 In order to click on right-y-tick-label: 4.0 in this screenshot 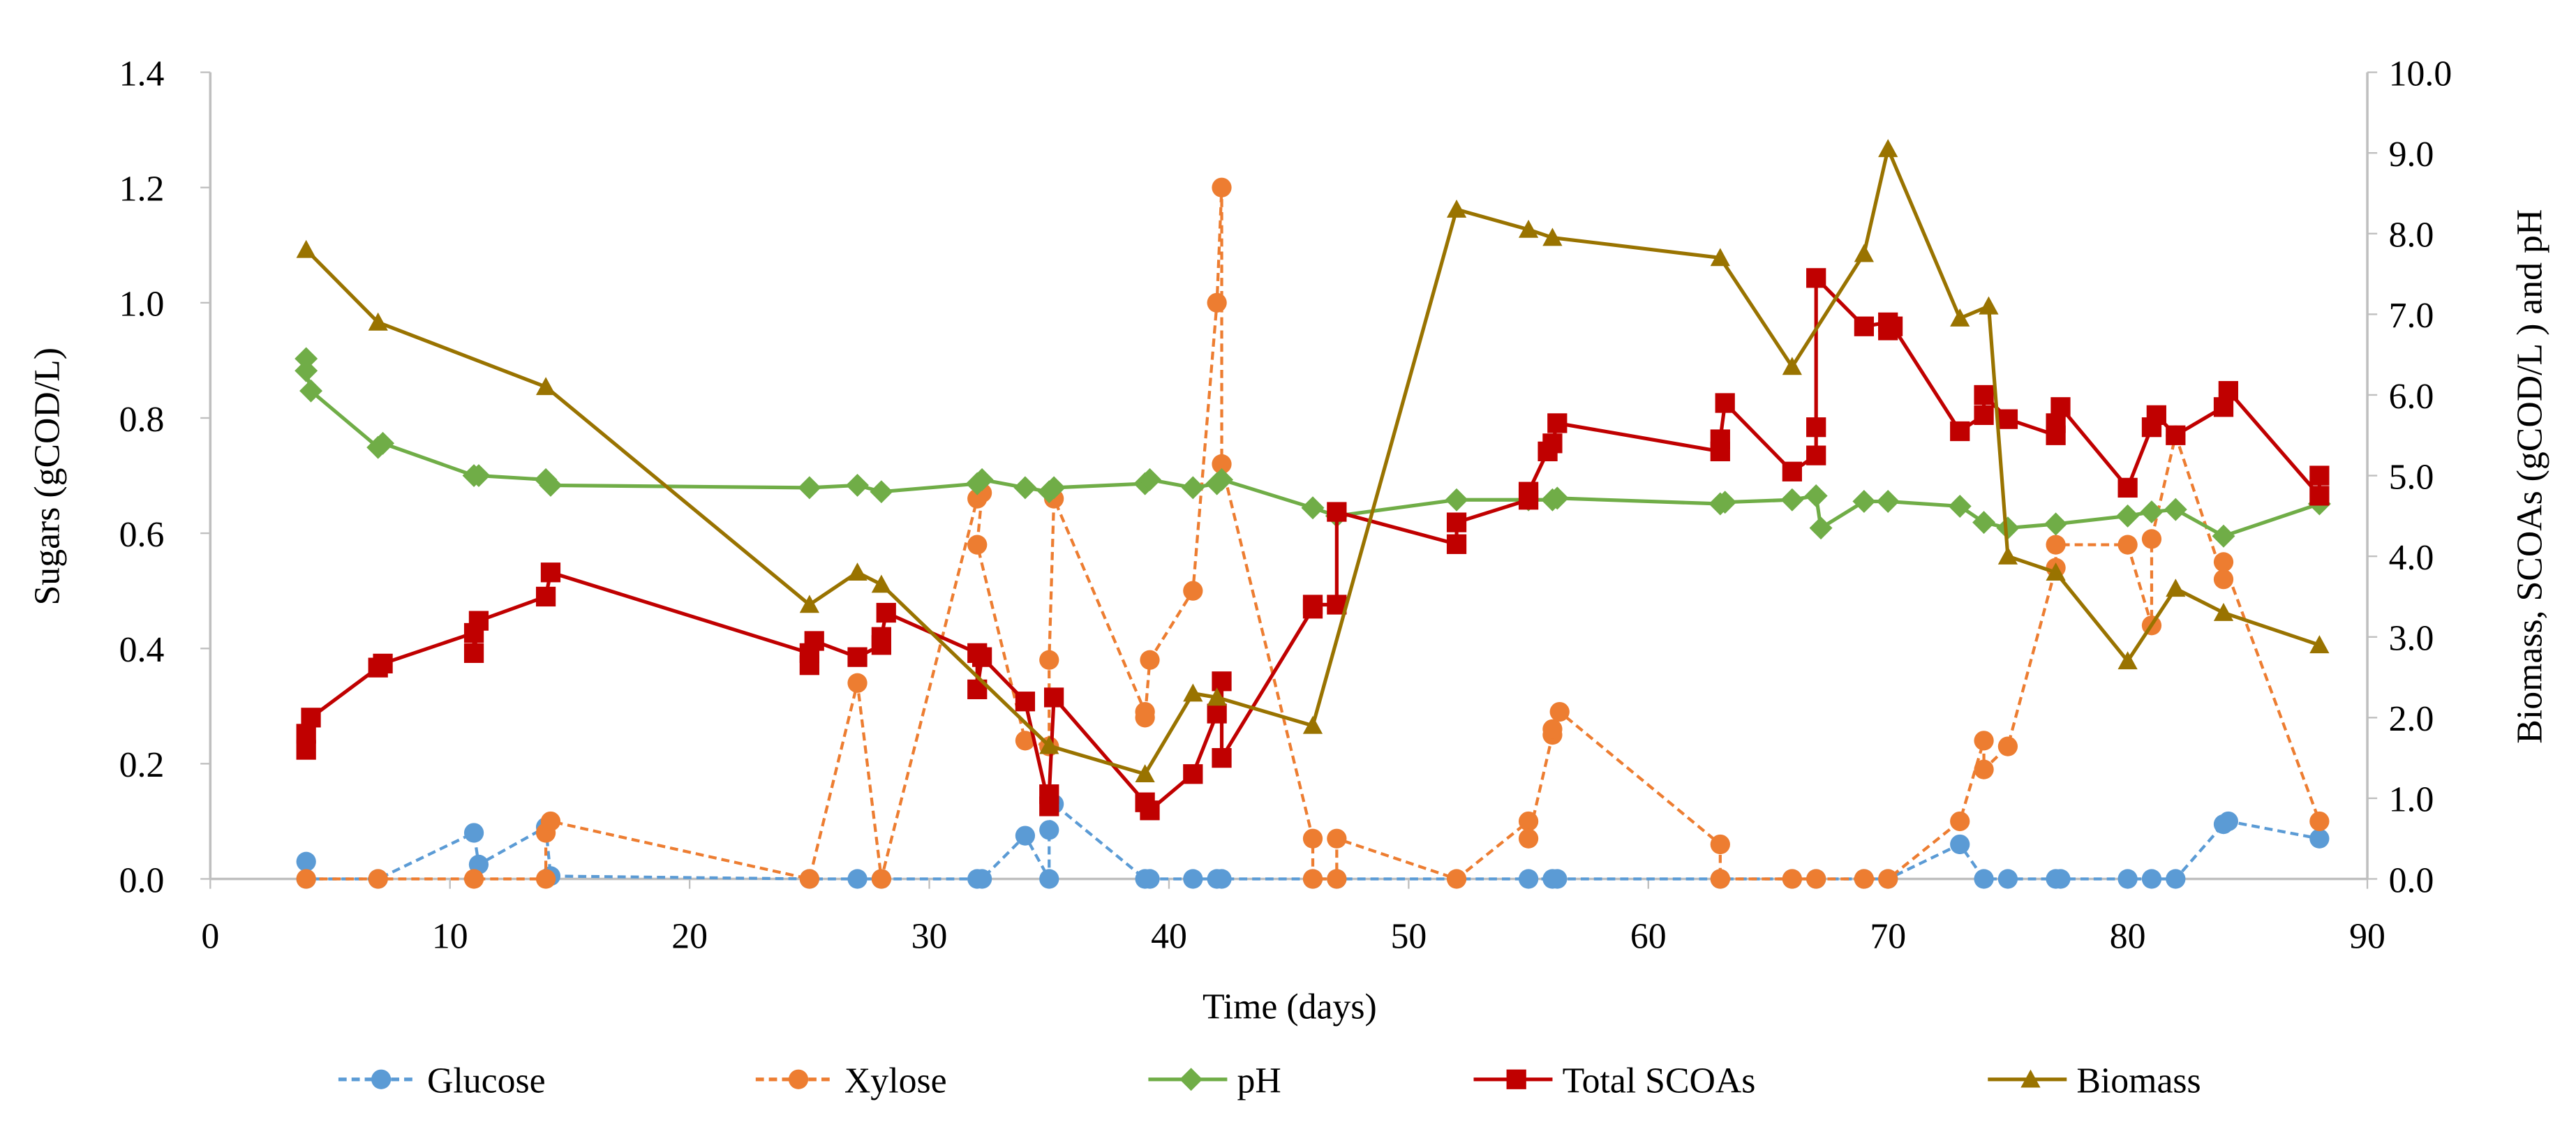, I will do `click(2412, 558)`.